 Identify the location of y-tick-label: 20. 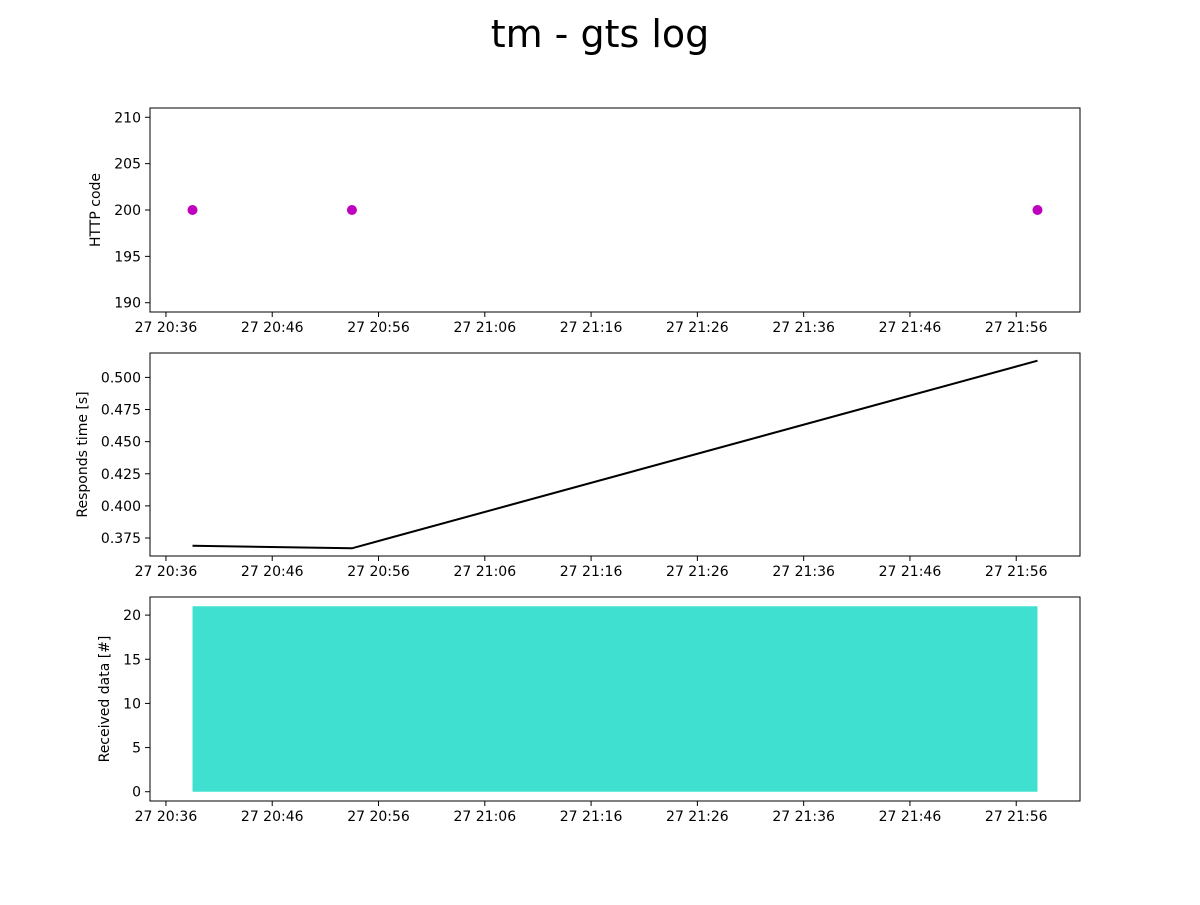
(132, 616).